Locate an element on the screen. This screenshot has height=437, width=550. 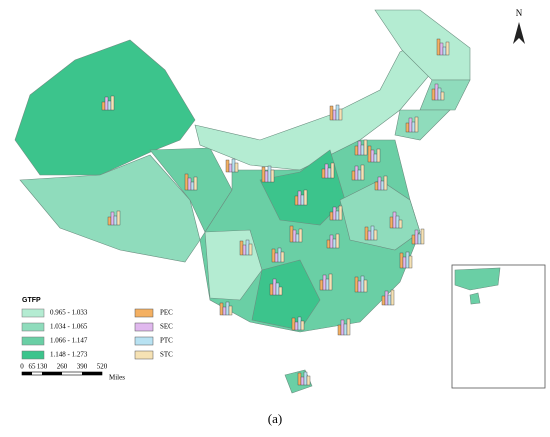
scale-tick-label: 260 is located at coordinates (62, 367).